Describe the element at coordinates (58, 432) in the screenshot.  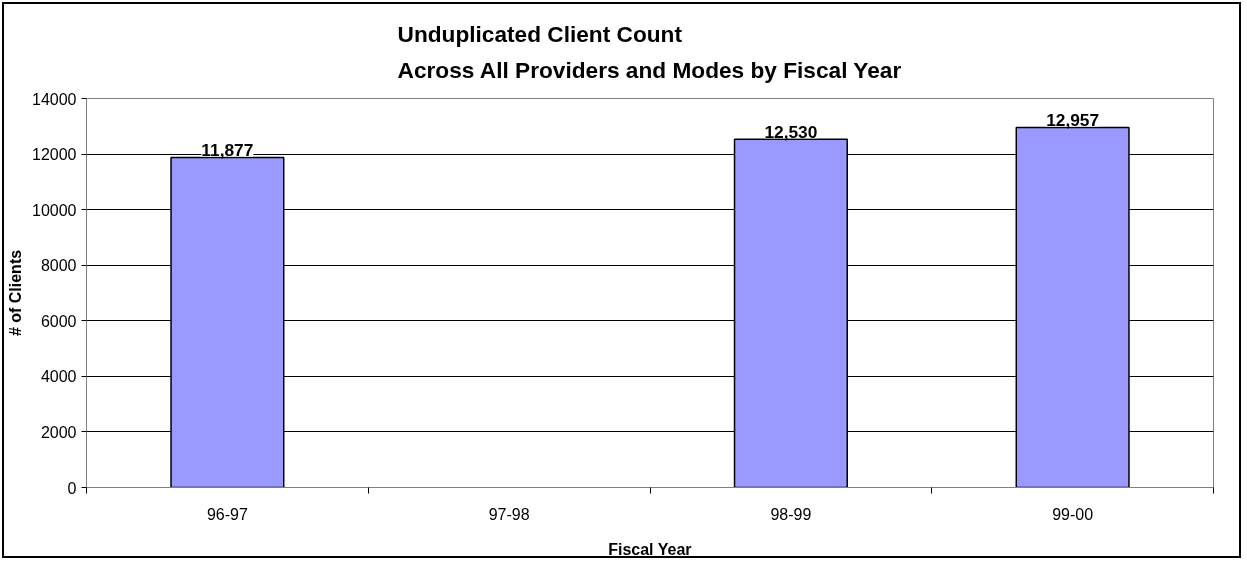
I see `y-tick-label: 2000` at that location.